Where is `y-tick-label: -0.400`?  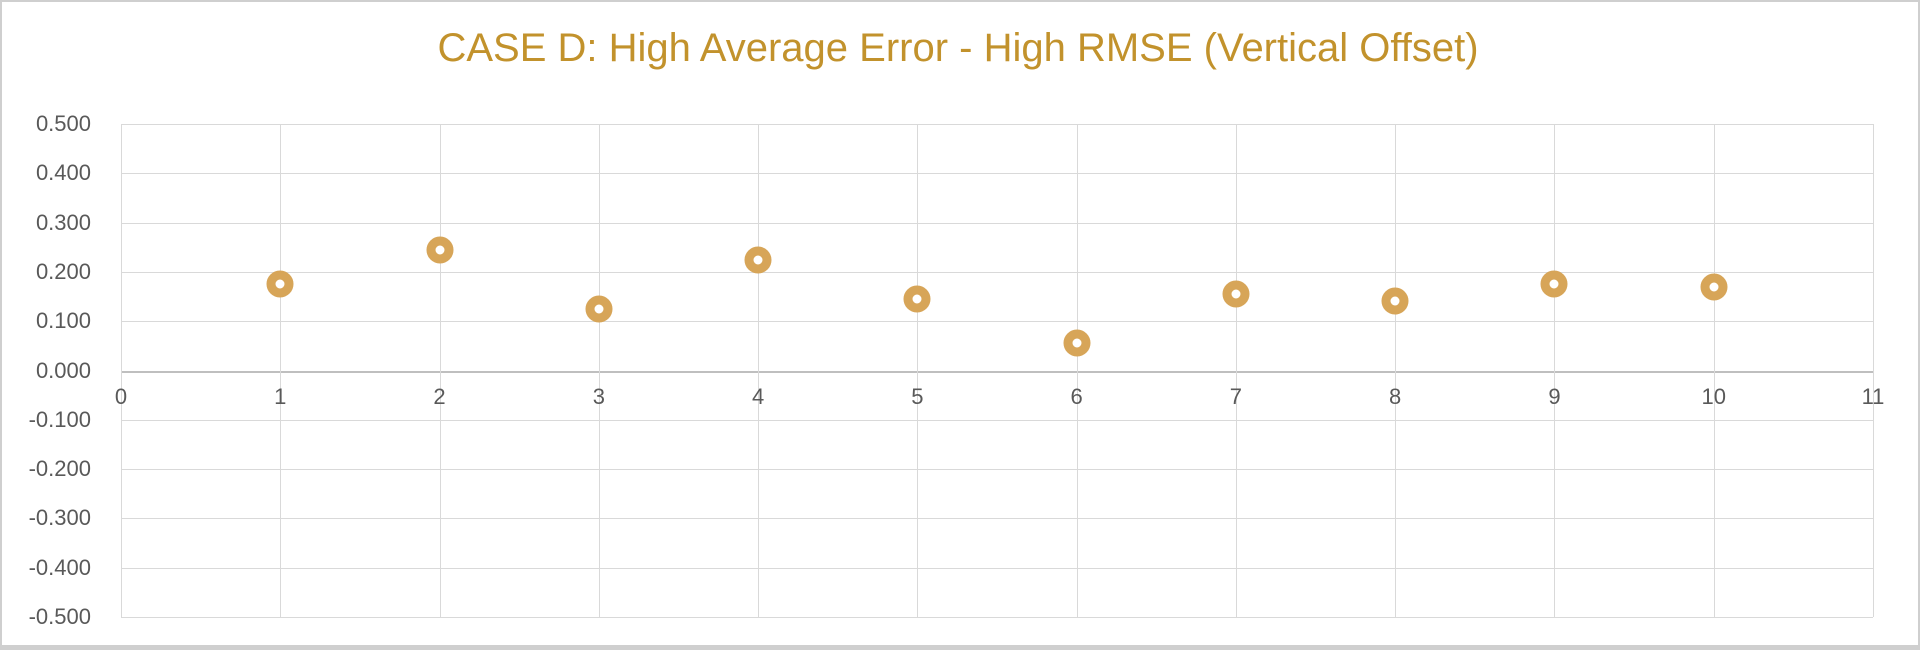 y-tick-label: -0.400 is located at coordinates (59, 567).